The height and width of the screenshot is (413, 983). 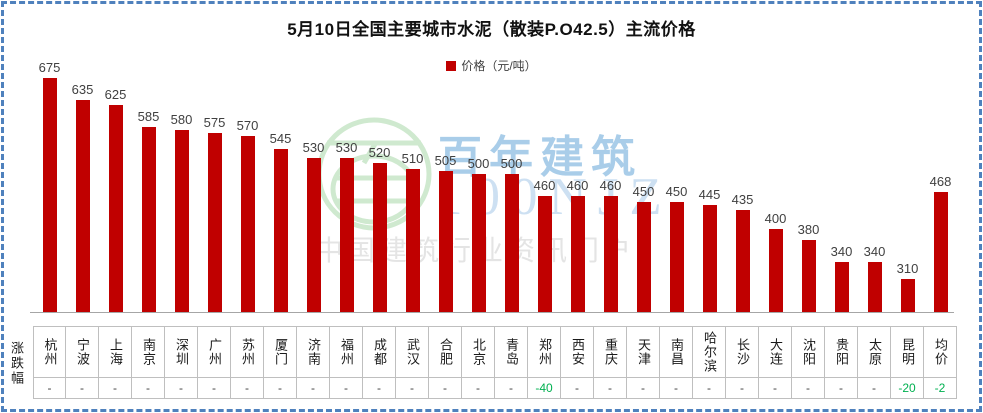 I want to click on city-label: 天津, so click(x=643, y=352).